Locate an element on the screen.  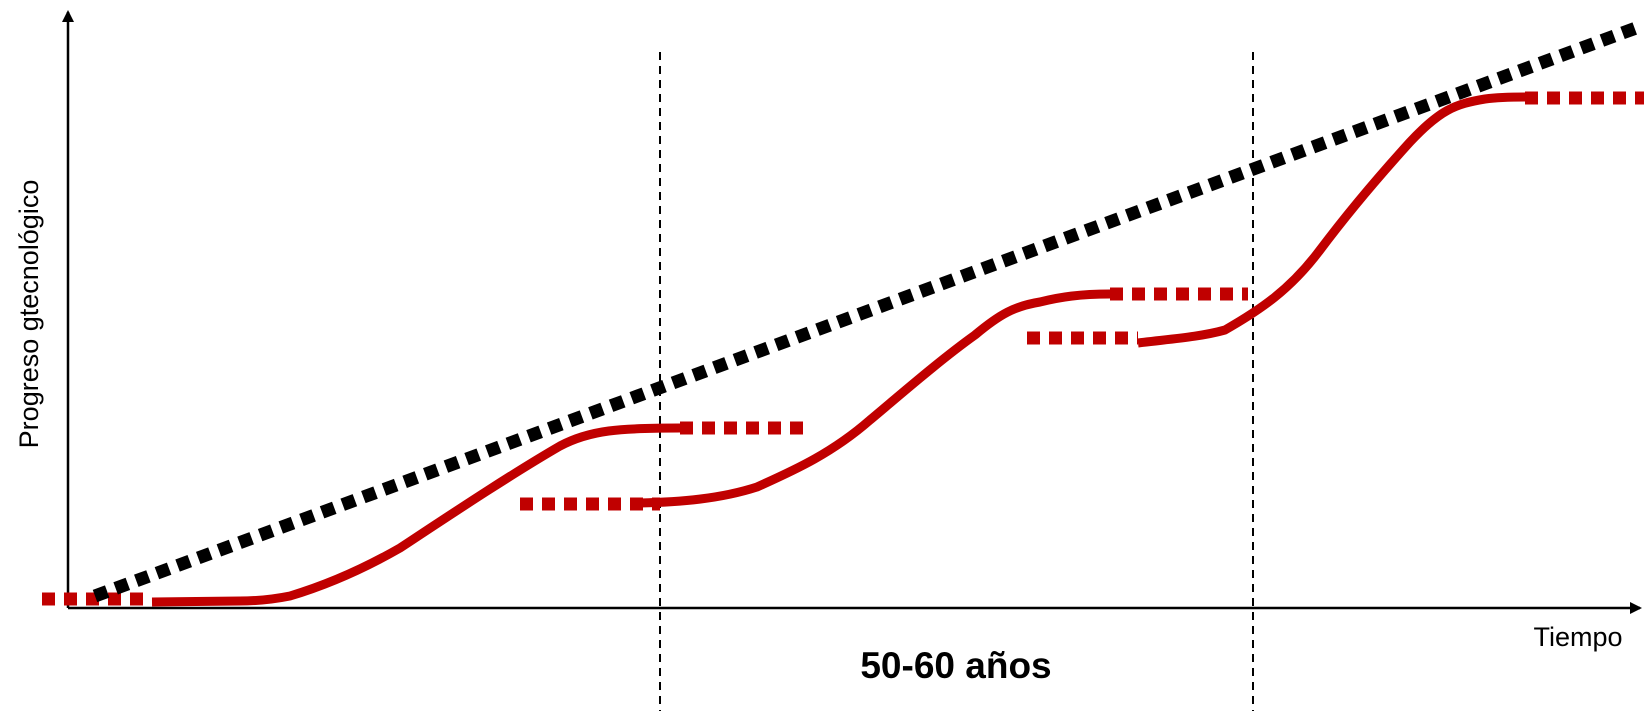
y-axis-label: Progreso gtecnológico is located at coordinates (29, 314).